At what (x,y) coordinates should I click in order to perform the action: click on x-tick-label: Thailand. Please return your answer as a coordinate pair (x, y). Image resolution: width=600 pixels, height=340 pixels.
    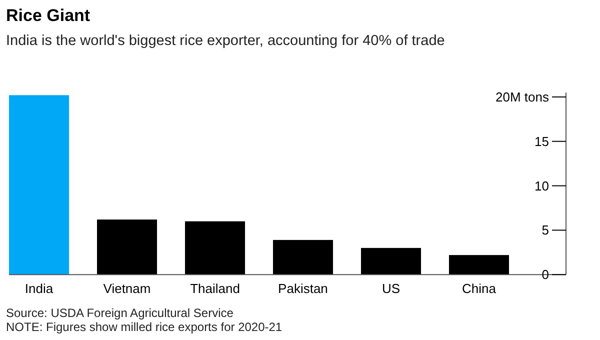
    Looking at the image, I should click on (215, 288).